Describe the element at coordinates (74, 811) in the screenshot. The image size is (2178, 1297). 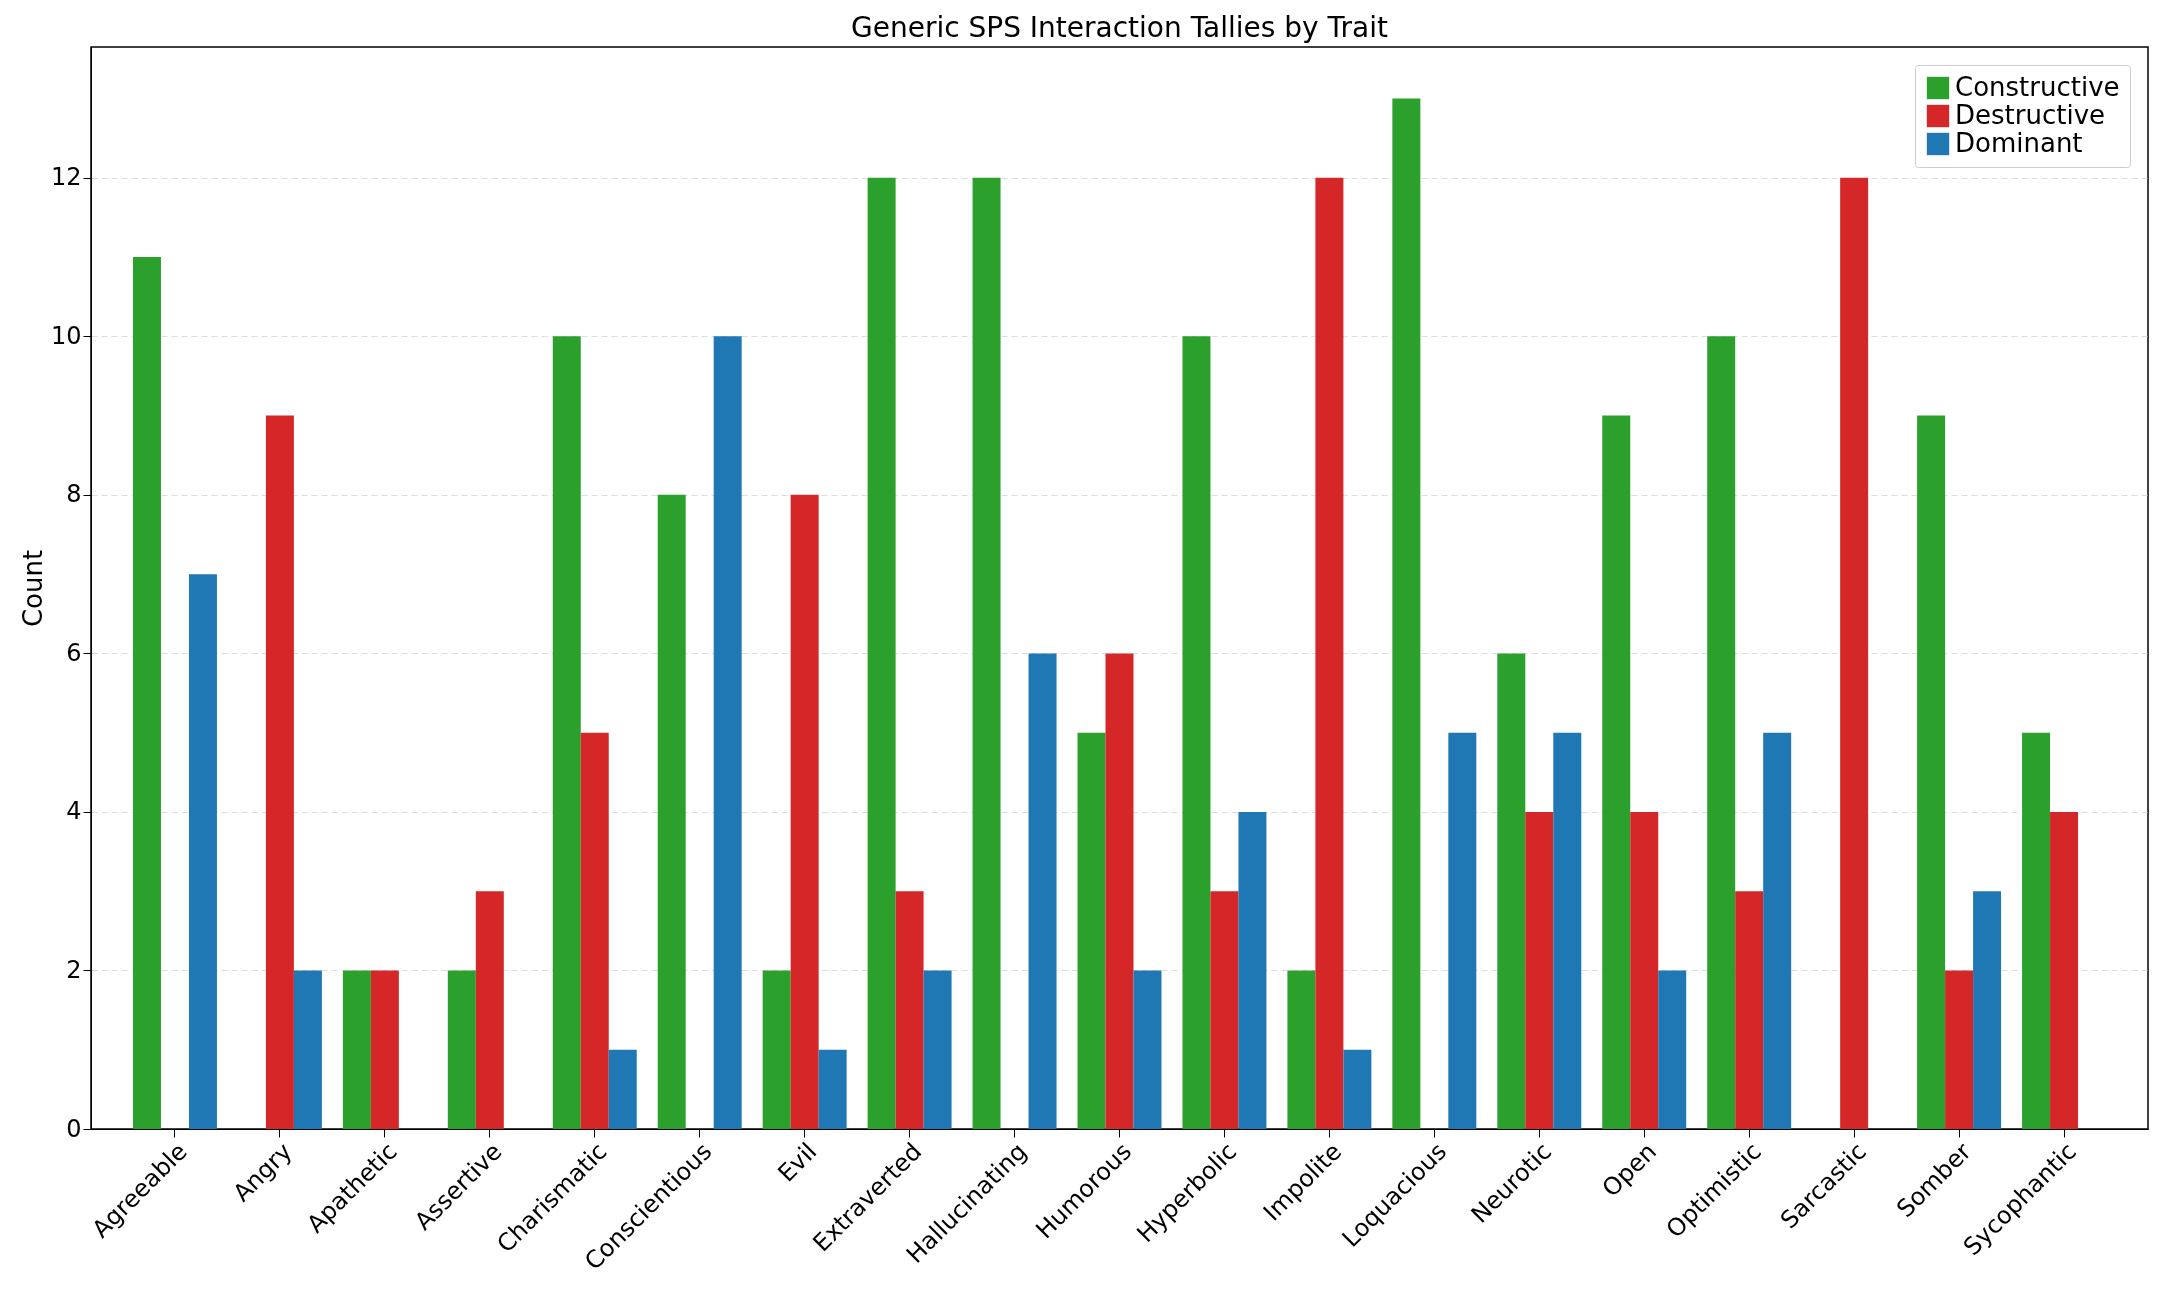
I see `y-tick-label: 4` at that location.